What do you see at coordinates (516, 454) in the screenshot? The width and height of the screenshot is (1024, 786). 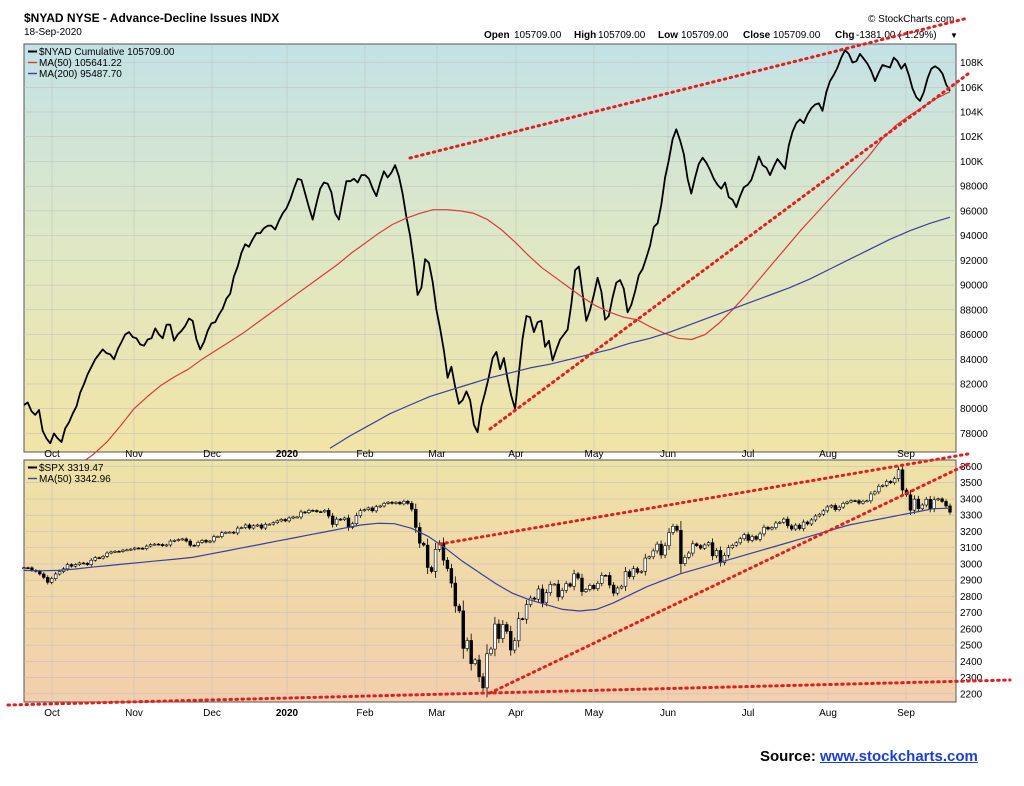 I see `x-tick-label: Apr` at bounding box center [516, 454].